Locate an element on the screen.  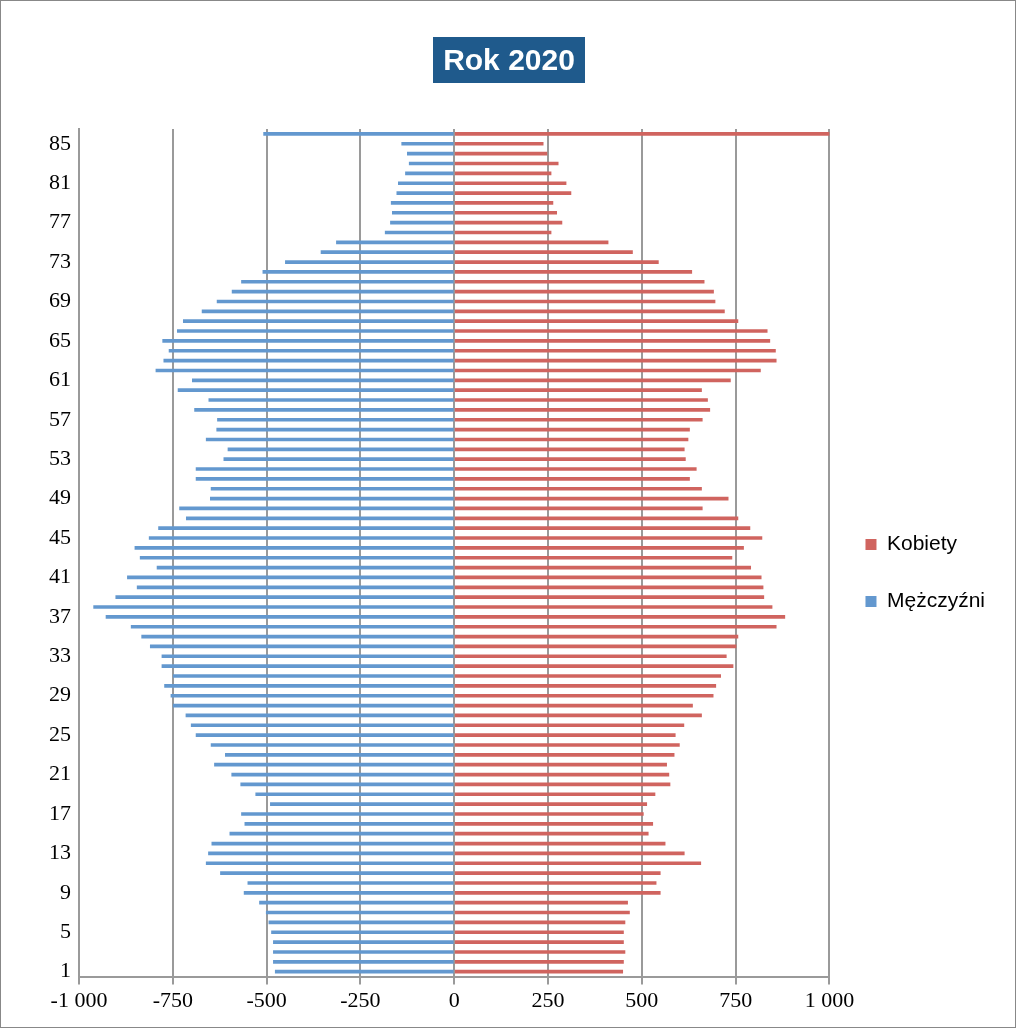
y-tick-label: 5 is located at coordinates (65, 931).